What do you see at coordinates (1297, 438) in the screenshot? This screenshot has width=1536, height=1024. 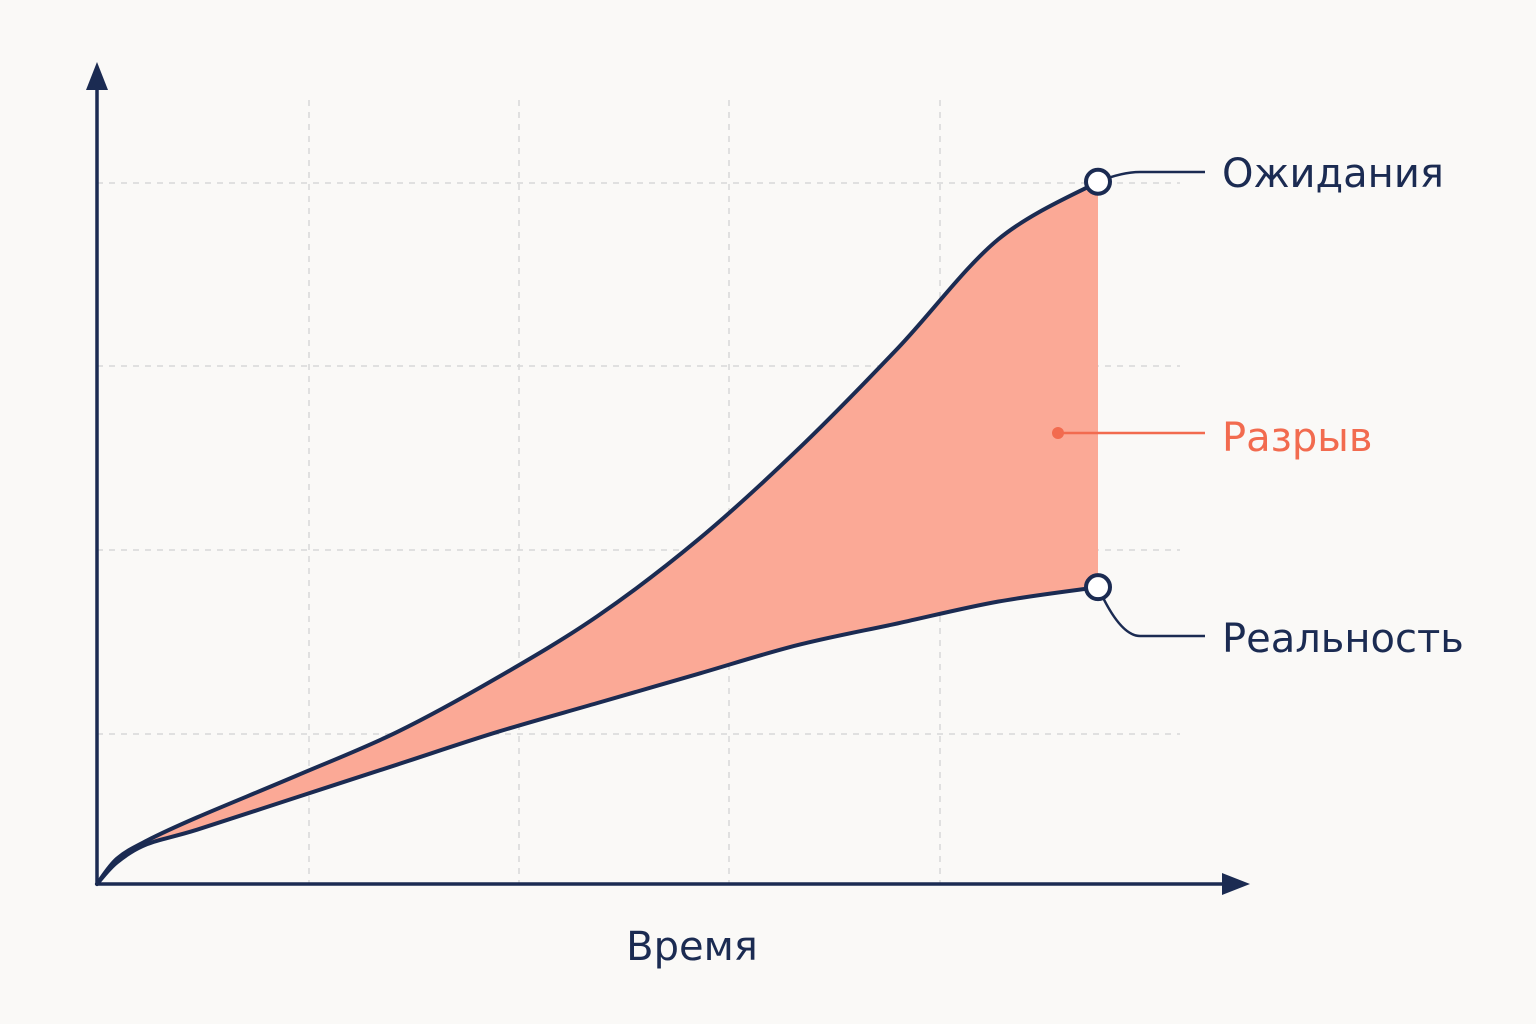 I see `gap-label: Разрыв` at bounding box center [1297, 438].